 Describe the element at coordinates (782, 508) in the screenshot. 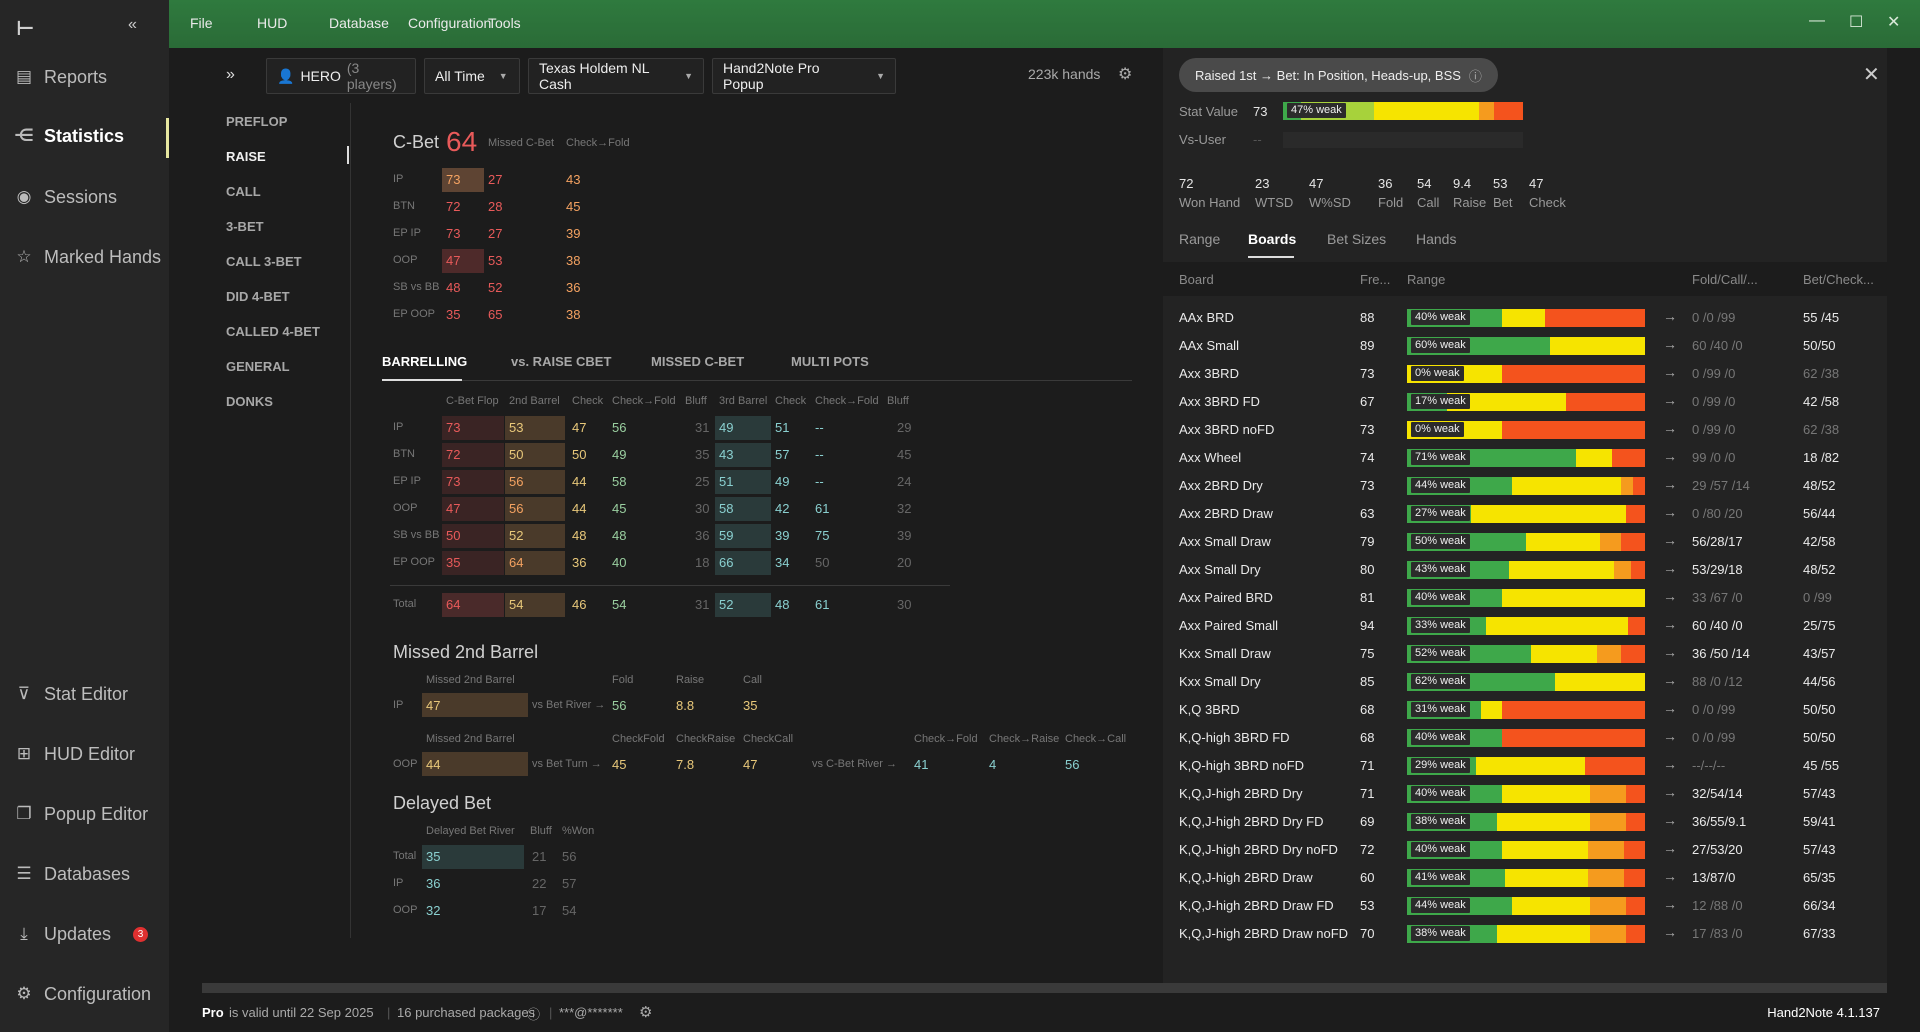

I see `barrel-cell: 42` at that location.